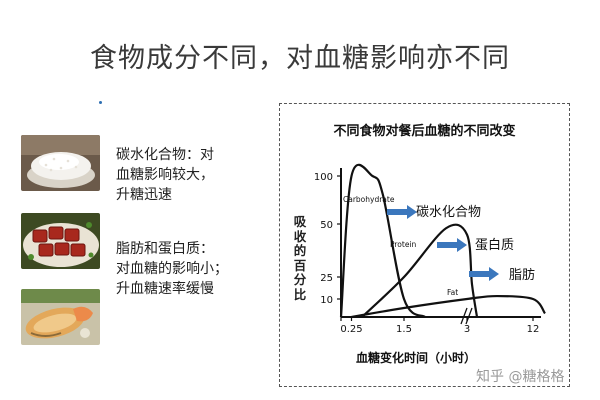 Image resolution: width=600 pixels, height=400 pixels. Describe the element at coordinates (494, 245) in the screenshot. I see `series-label-protein: 蛋白质` at that location.